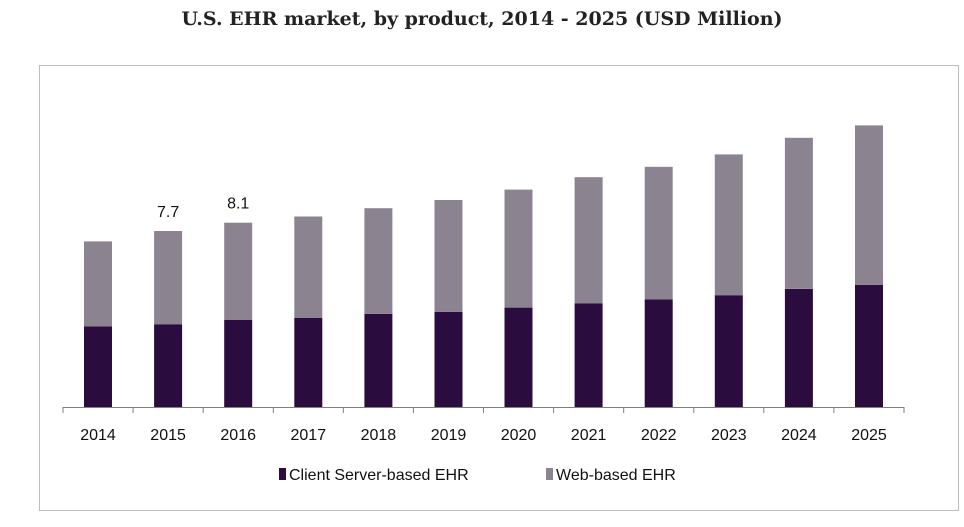  I want to click on bar-web-based-2020, so click(518, 248).